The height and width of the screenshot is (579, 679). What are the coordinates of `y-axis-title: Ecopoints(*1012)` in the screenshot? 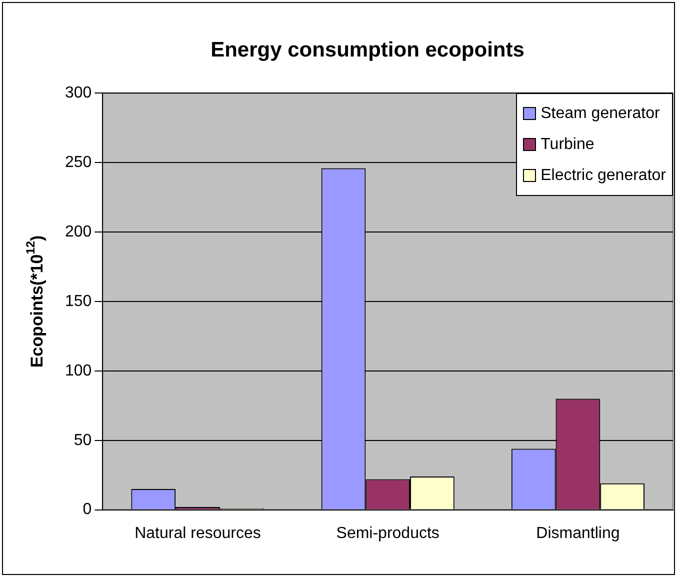 It's located at (35, 301).